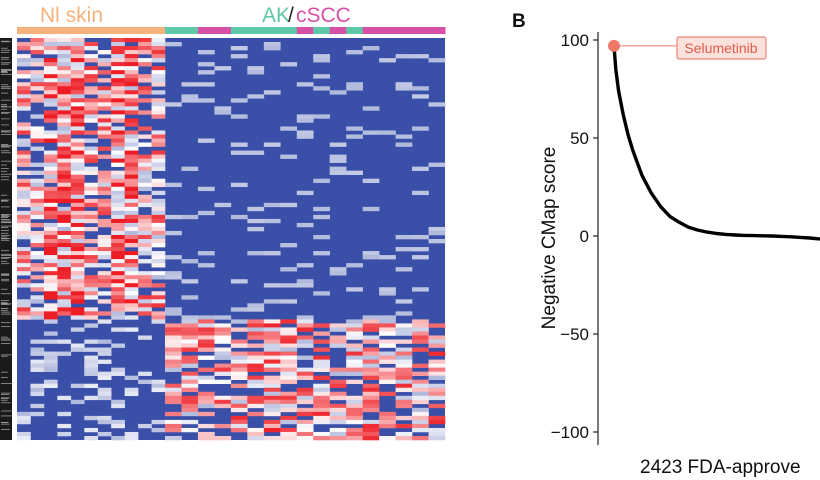 This screenshot has width=820, height=480. I want to click on y-axis-ticks: 100 50 0 −50 −100, so click(574, 236).